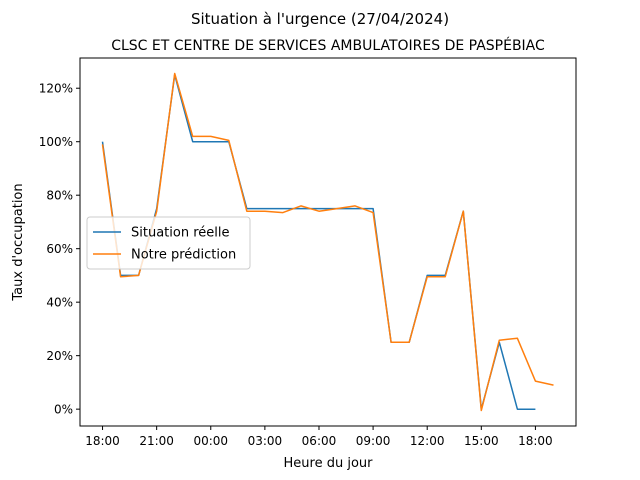 The height and width of the screenshot is (480, 640). I want to click on x-tick-label: 09:00, so click(373, 441).